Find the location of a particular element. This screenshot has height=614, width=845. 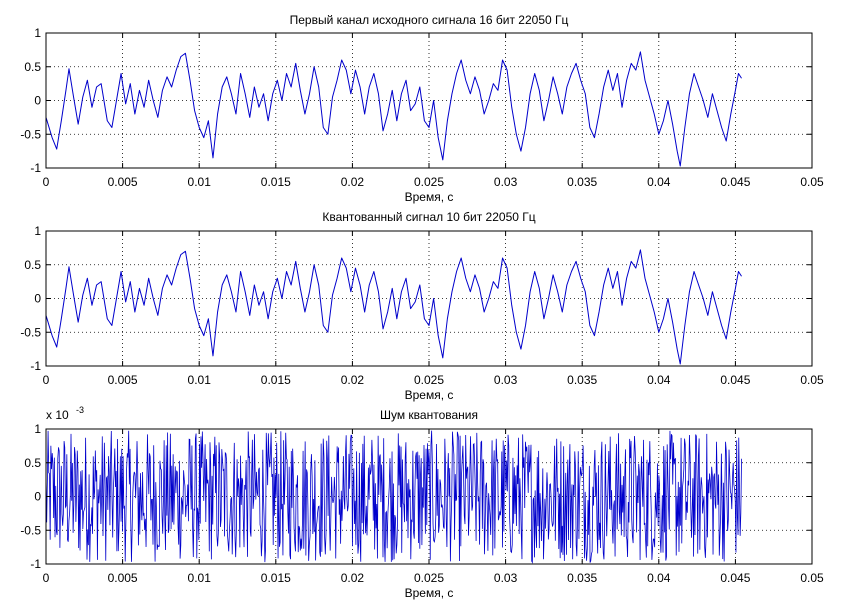

y-axis-multiplier: x 10 is located at coordinates (57, 415).